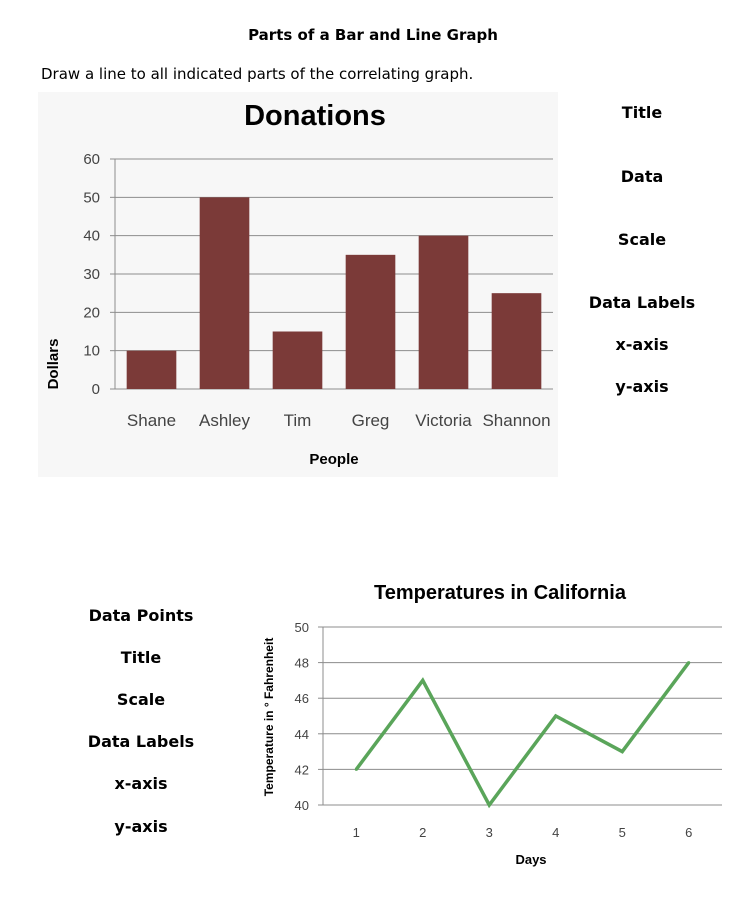 This screenshot has height=908, width=746. I want to click on bar-part-label-title: Title, so click(642, 112).